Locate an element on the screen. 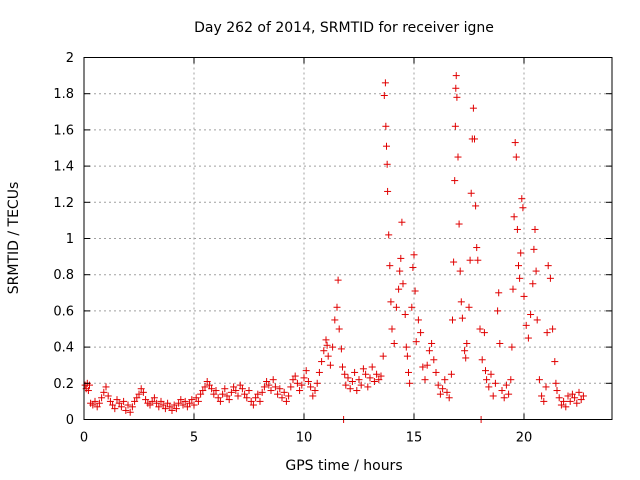 This screenshot has height=480, width=640. x-tick-label: 0 is located at coordinates (84, 438).